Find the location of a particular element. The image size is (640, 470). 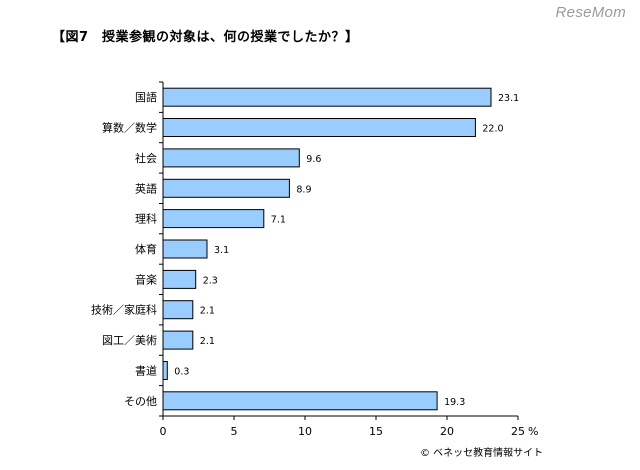

value-label: 23.1 is located at coordinates (508, 98).